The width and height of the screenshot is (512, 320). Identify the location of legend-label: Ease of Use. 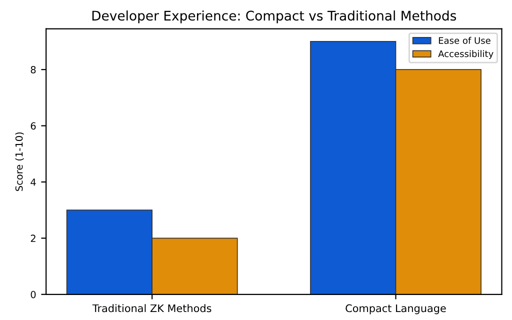
(464, 40).